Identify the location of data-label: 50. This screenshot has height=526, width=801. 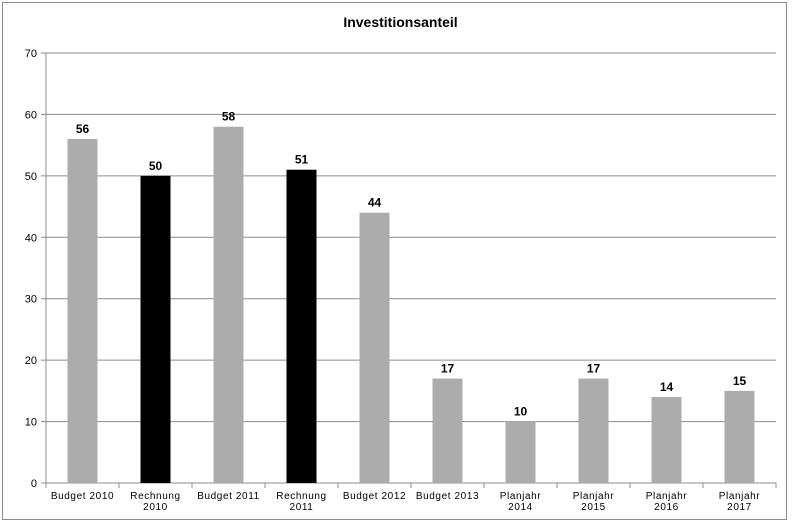
(156, 166).